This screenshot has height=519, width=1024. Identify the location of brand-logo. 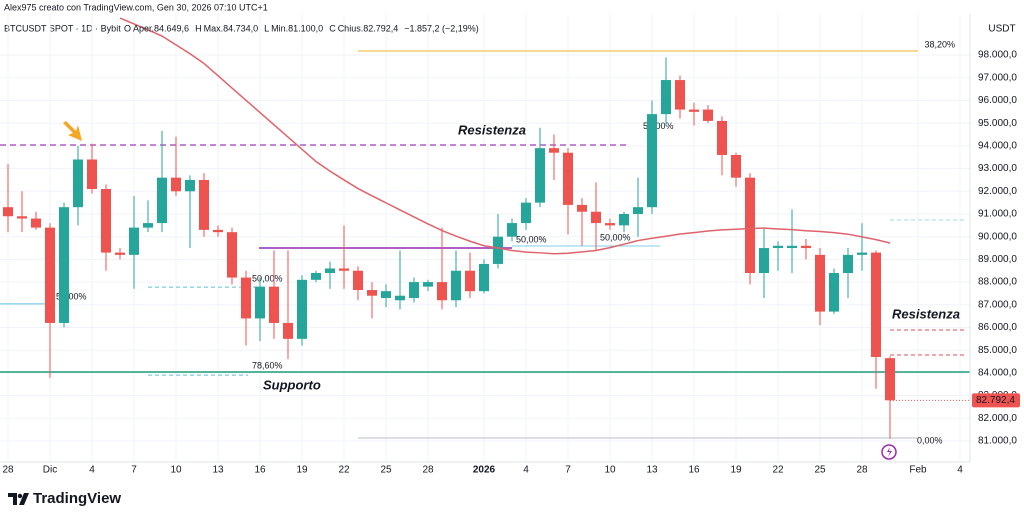
(18, 499).